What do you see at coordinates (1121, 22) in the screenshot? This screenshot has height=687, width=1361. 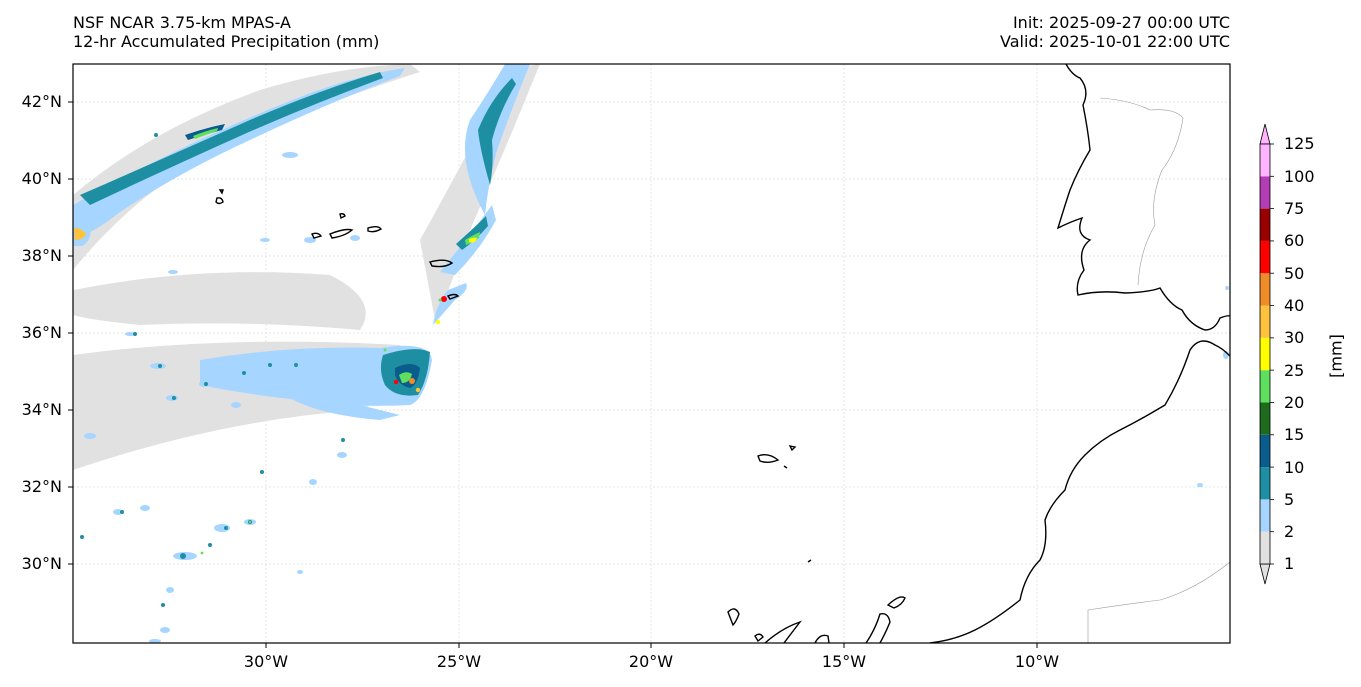 I see `init-time: Init: 2025-09-27 00:00 UTC` at bounding box center [1121, 22].